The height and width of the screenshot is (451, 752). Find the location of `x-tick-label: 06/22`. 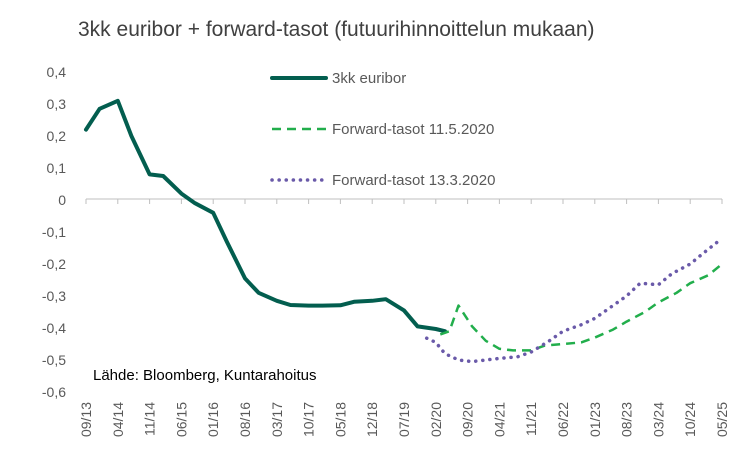

x-tick-label: 06/22 is located at coordinates (563, 419).